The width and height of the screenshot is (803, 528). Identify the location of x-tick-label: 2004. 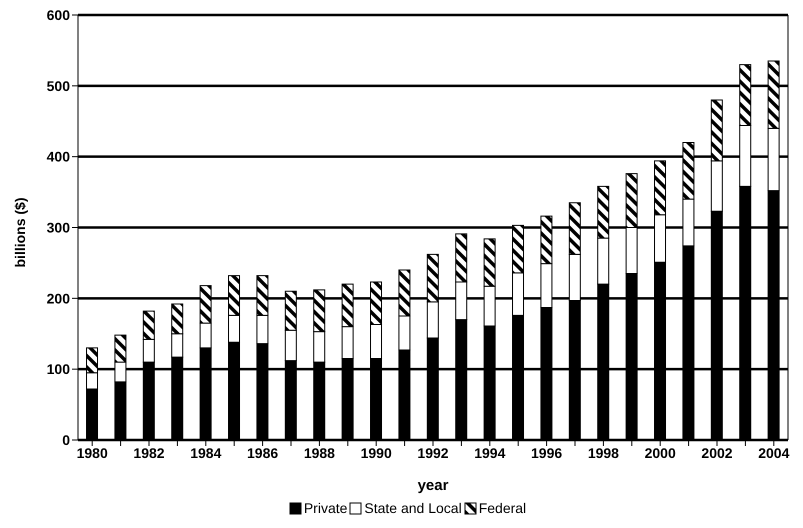
(774, 452).